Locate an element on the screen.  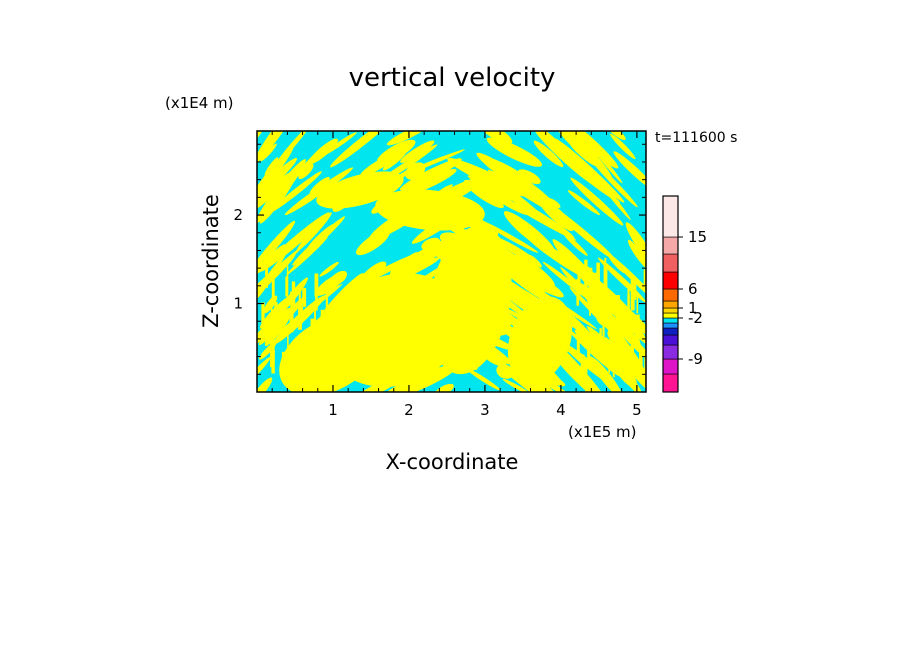
x-tick-label: 2 is located at coordinates (409, 410).